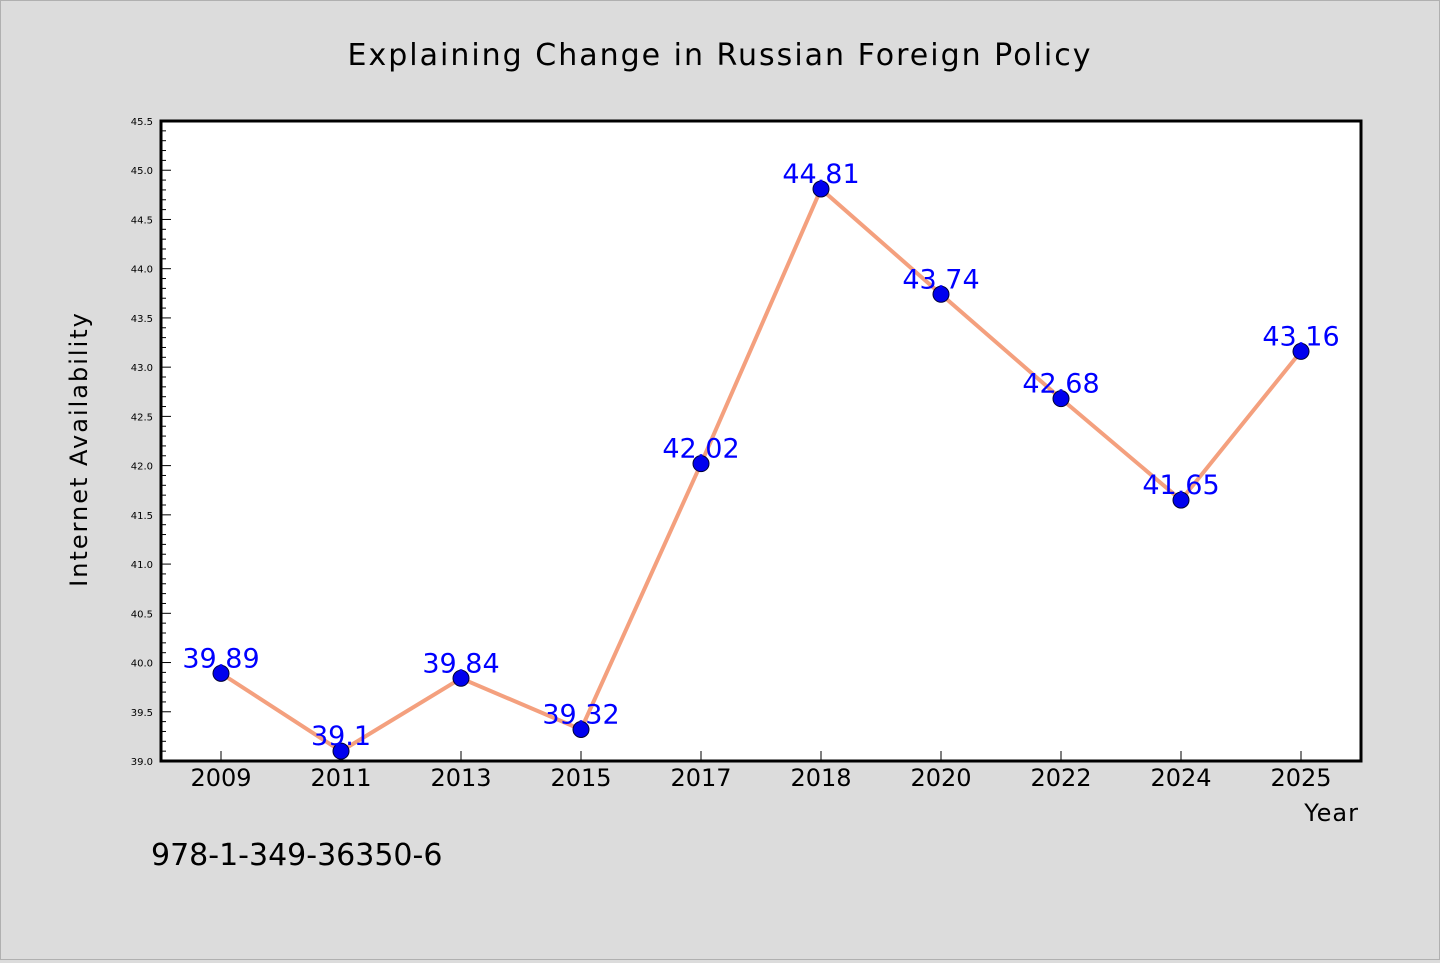 The width and height of the screenshot is (1440, 963). Describe the element at coordinates (142, 467) in the screenshot. I see `y-tick-label: 42.0` at that location.